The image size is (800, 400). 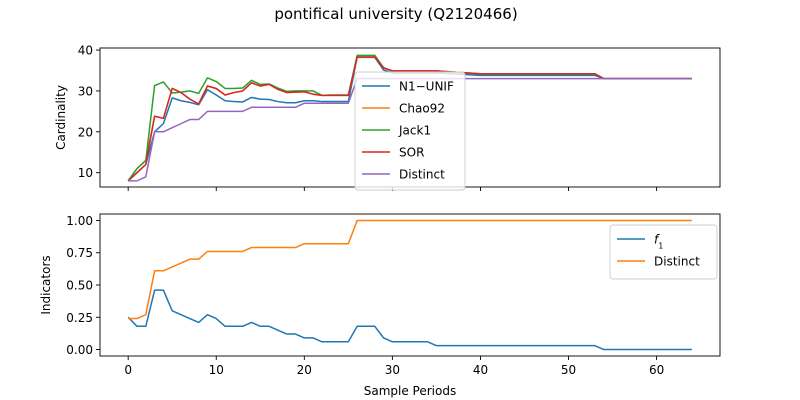 I want to click on y-tick-label: 1.00, so click(x=79, y=221).